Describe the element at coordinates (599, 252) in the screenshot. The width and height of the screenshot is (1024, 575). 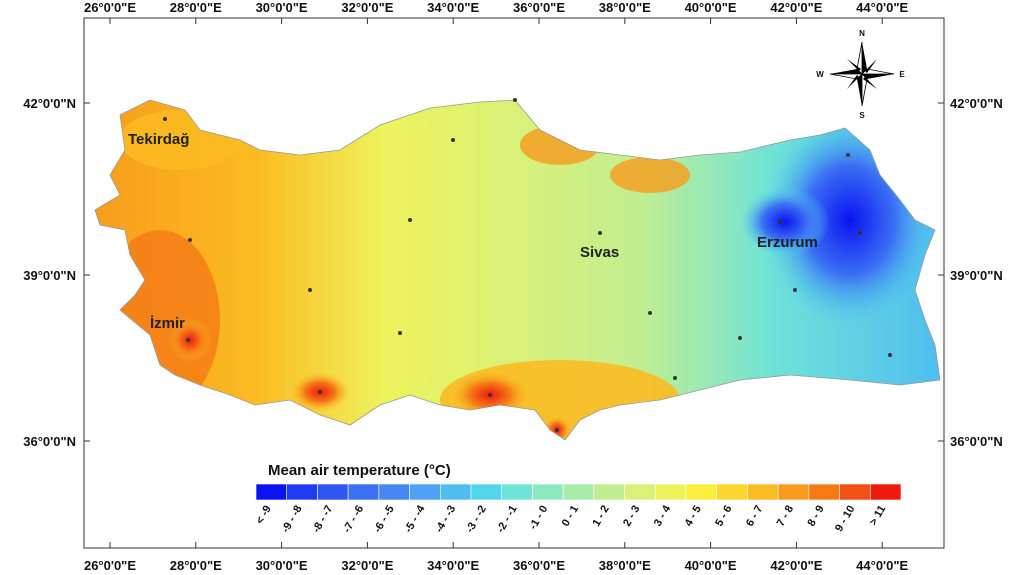
I see `city-label: Sivas` at that location.